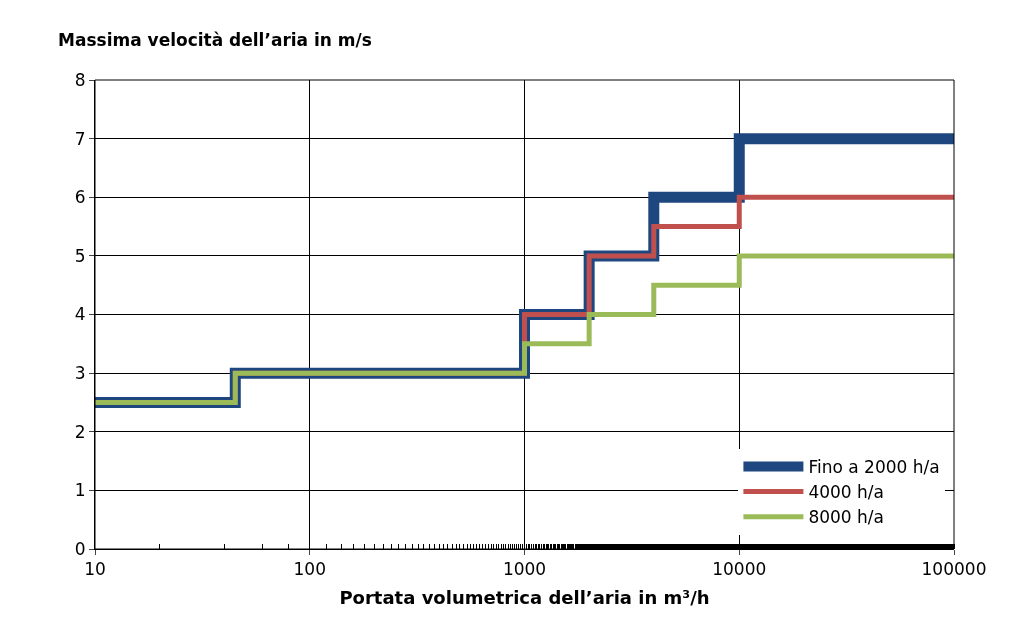 The image size is (1012, 639). What do you see at coordinates (524, 569) in the screenshot?
I see `x-tick-label: 1000` at bounding box center [524, 569].